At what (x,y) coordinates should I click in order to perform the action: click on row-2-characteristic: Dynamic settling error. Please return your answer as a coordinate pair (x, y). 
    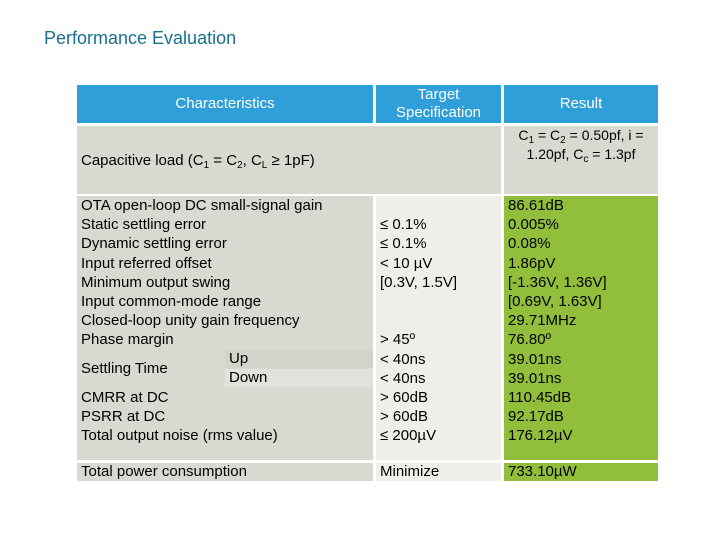
    Looking at the image, I should click on (154, 244).